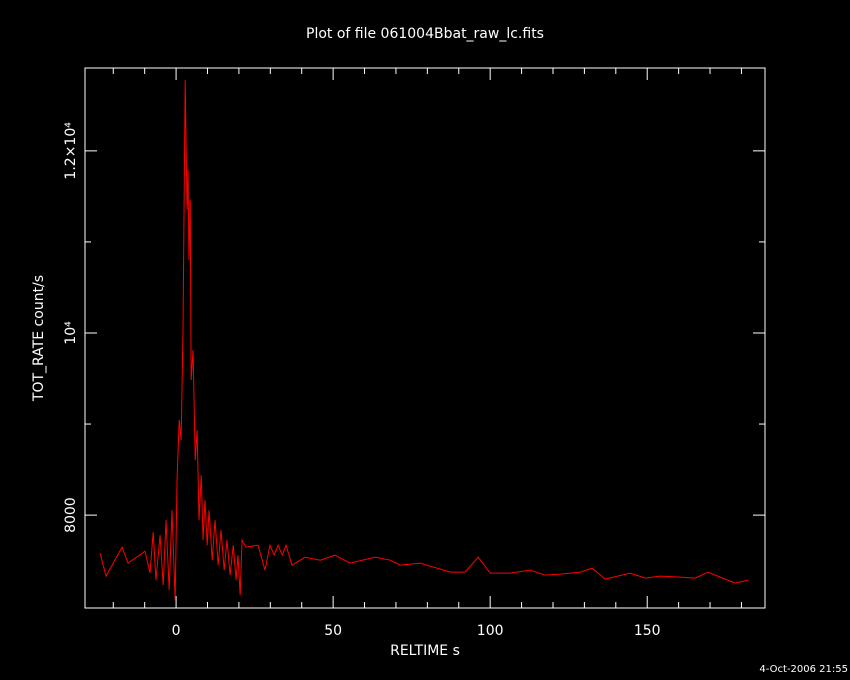 This screenshot has height=680, width=850. What do you see at coordinates (333, 631) in the screenshot?
I see `x-tick-label: 50` at bounding box center [333, 631].